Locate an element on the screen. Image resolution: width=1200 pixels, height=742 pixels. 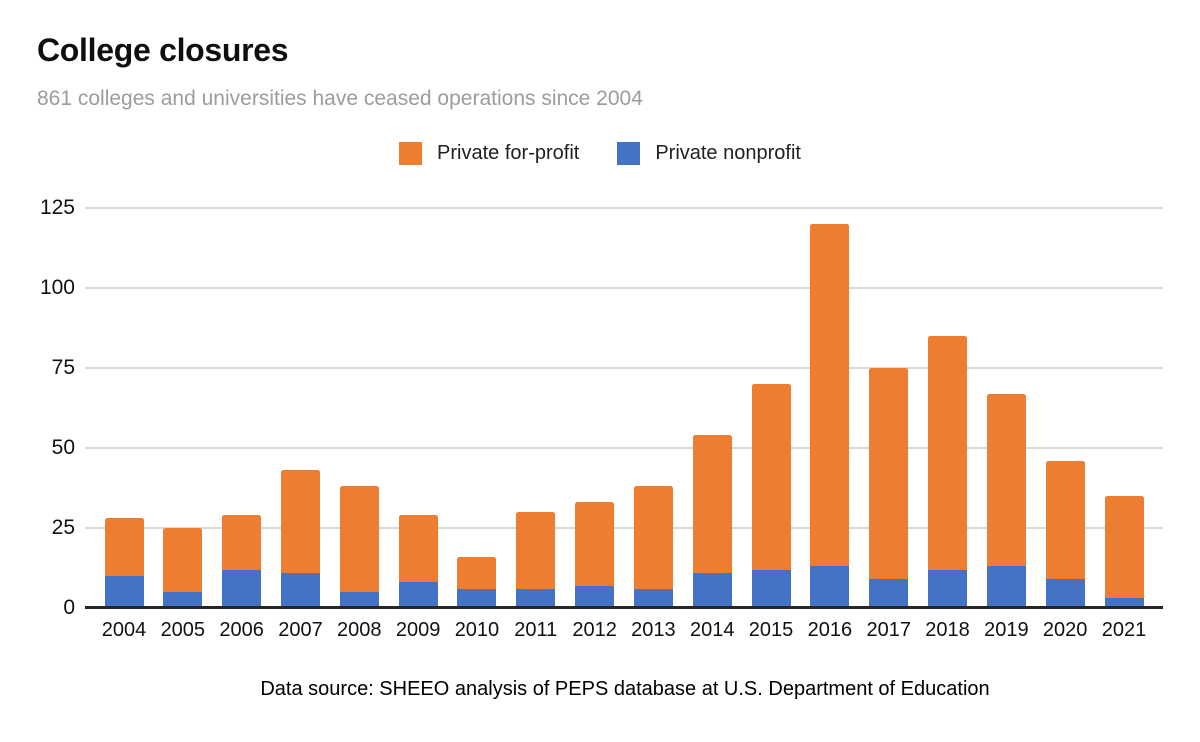
legend-swatch-for-profit-icon is located at coordinates (411, 153).